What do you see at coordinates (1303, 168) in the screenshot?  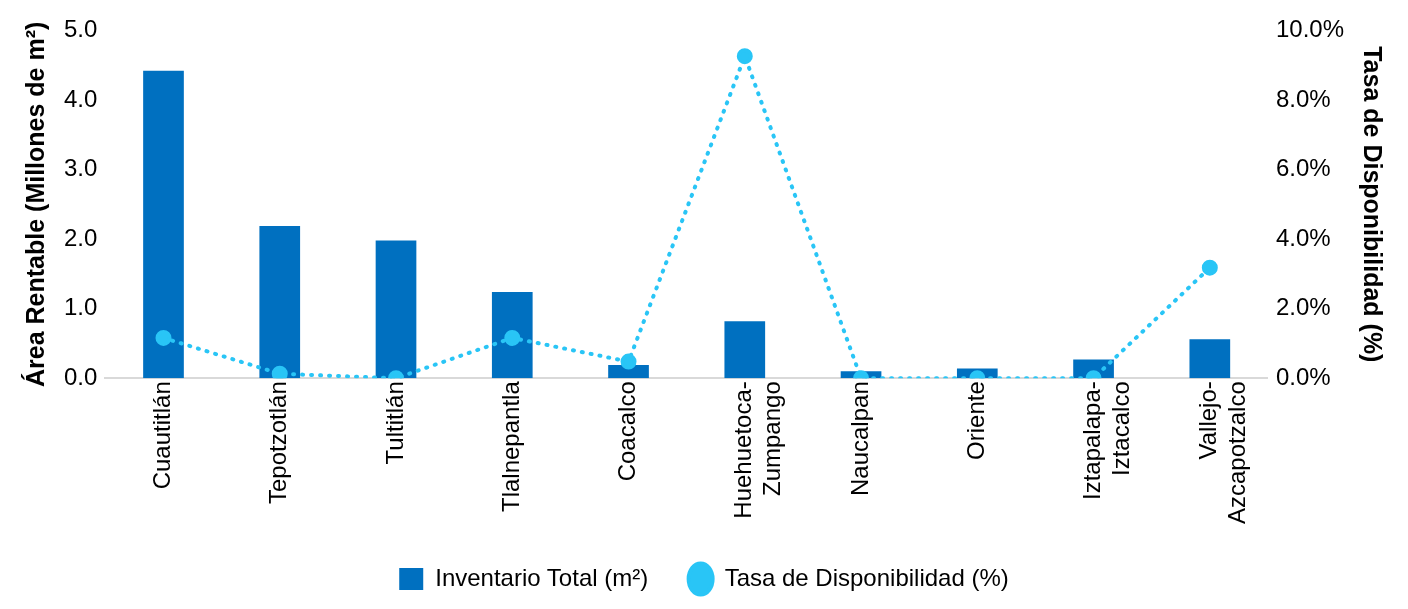 I see `y2-tick-label: 6.0%` at bounding box center [1303, 168].